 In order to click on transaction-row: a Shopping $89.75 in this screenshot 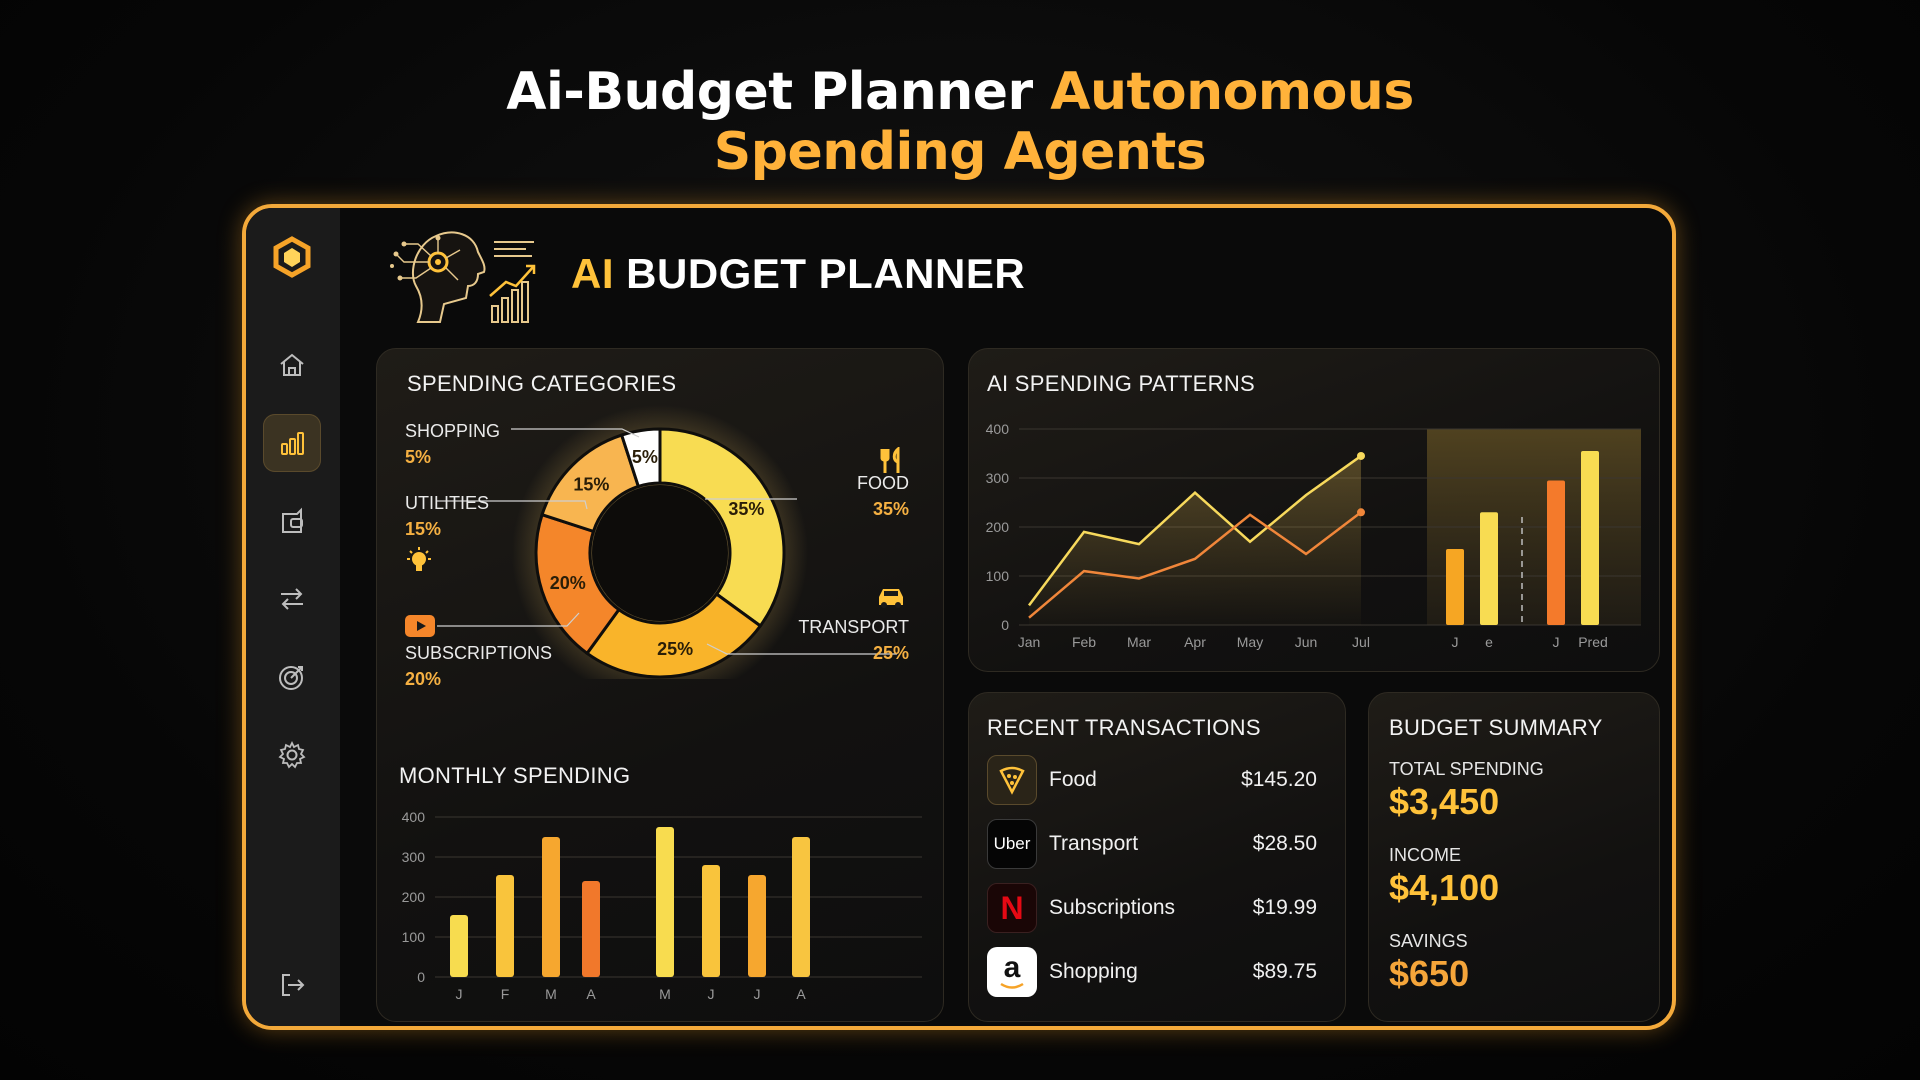, I will do `click(1152, 973)`.